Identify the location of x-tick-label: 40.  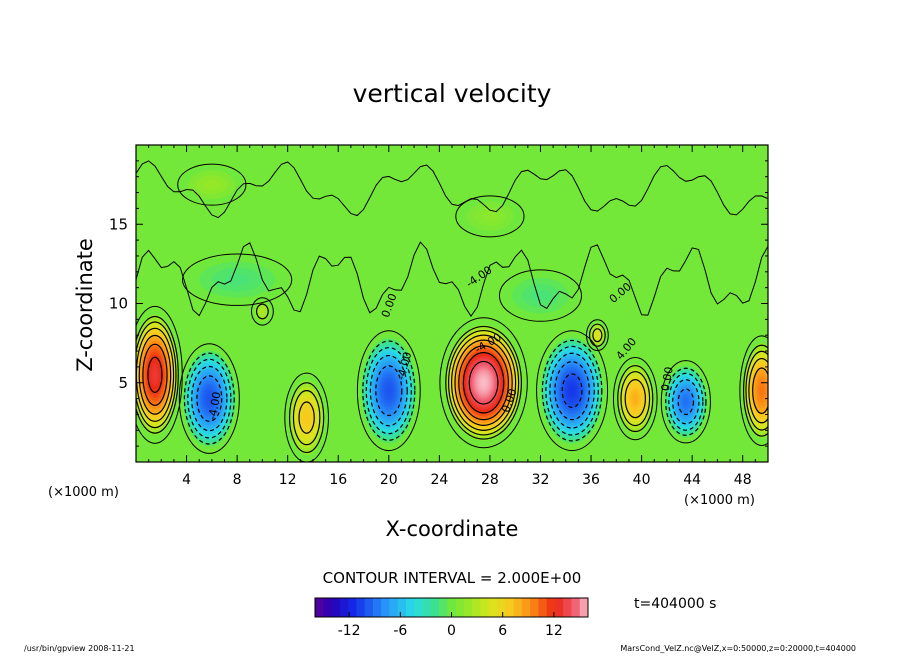
(642, 480).